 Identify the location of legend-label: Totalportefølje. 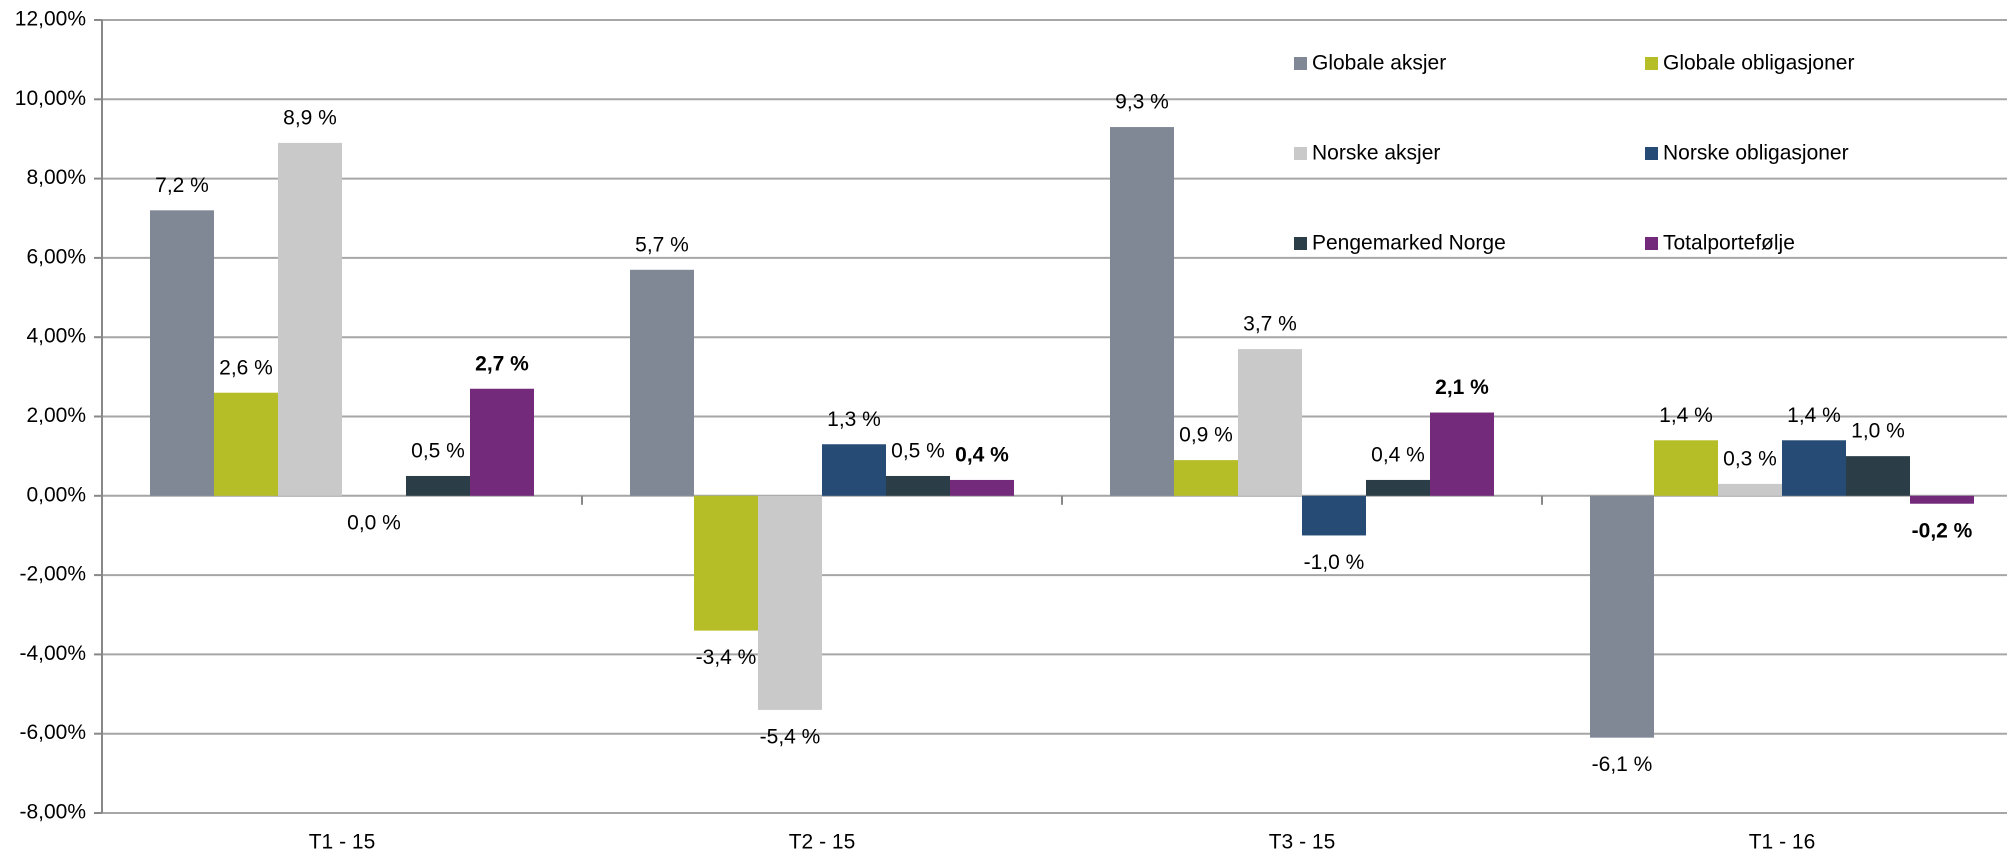
(1729, 243).